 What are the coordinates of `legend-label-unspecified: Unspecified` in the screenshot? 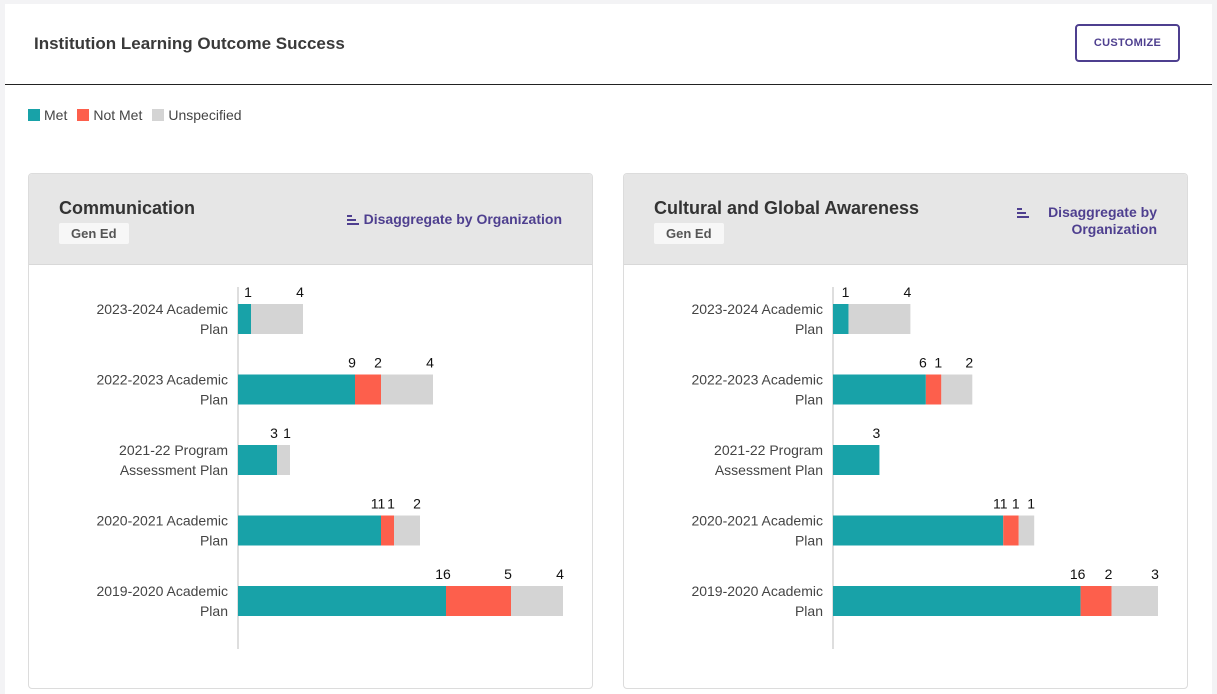 It's located at (205, 115).